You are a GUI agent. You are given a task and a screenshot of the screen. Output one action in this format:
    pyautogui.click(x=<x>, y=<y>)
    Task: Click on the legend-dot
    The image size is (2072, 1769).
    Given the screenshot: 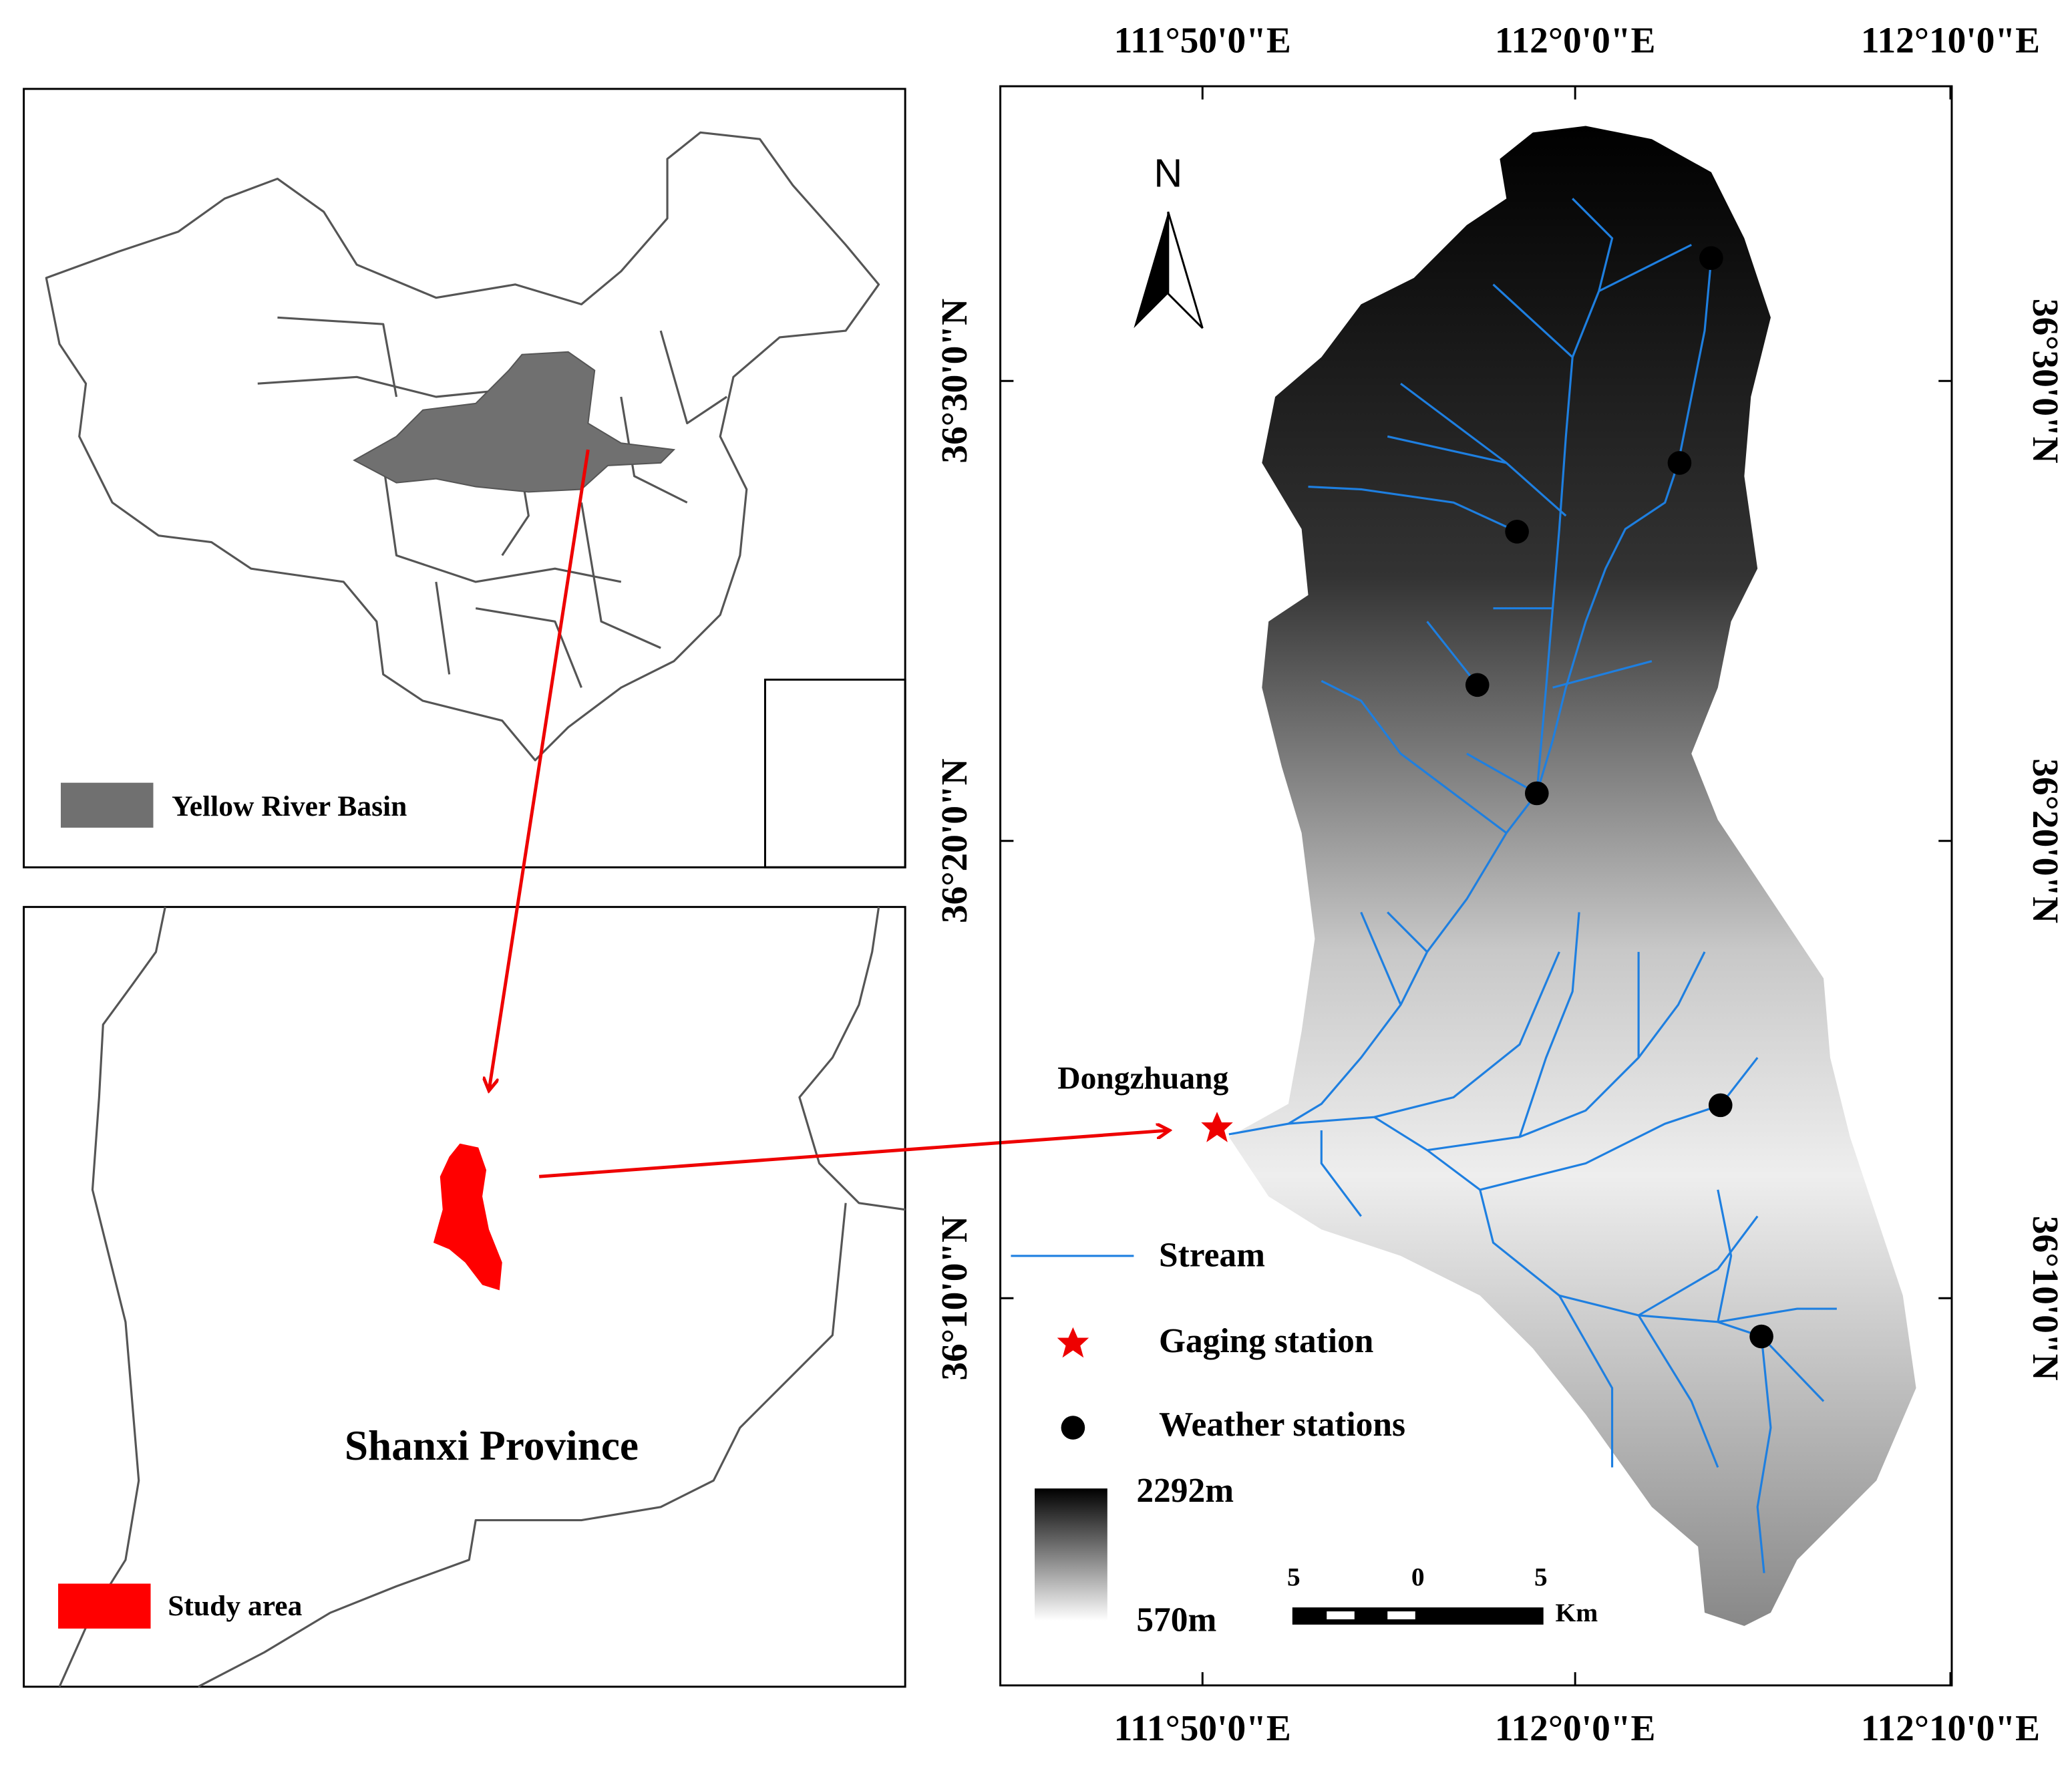 What is the action you would take?
    pyautogui.click(x=1073, y=1428)
    